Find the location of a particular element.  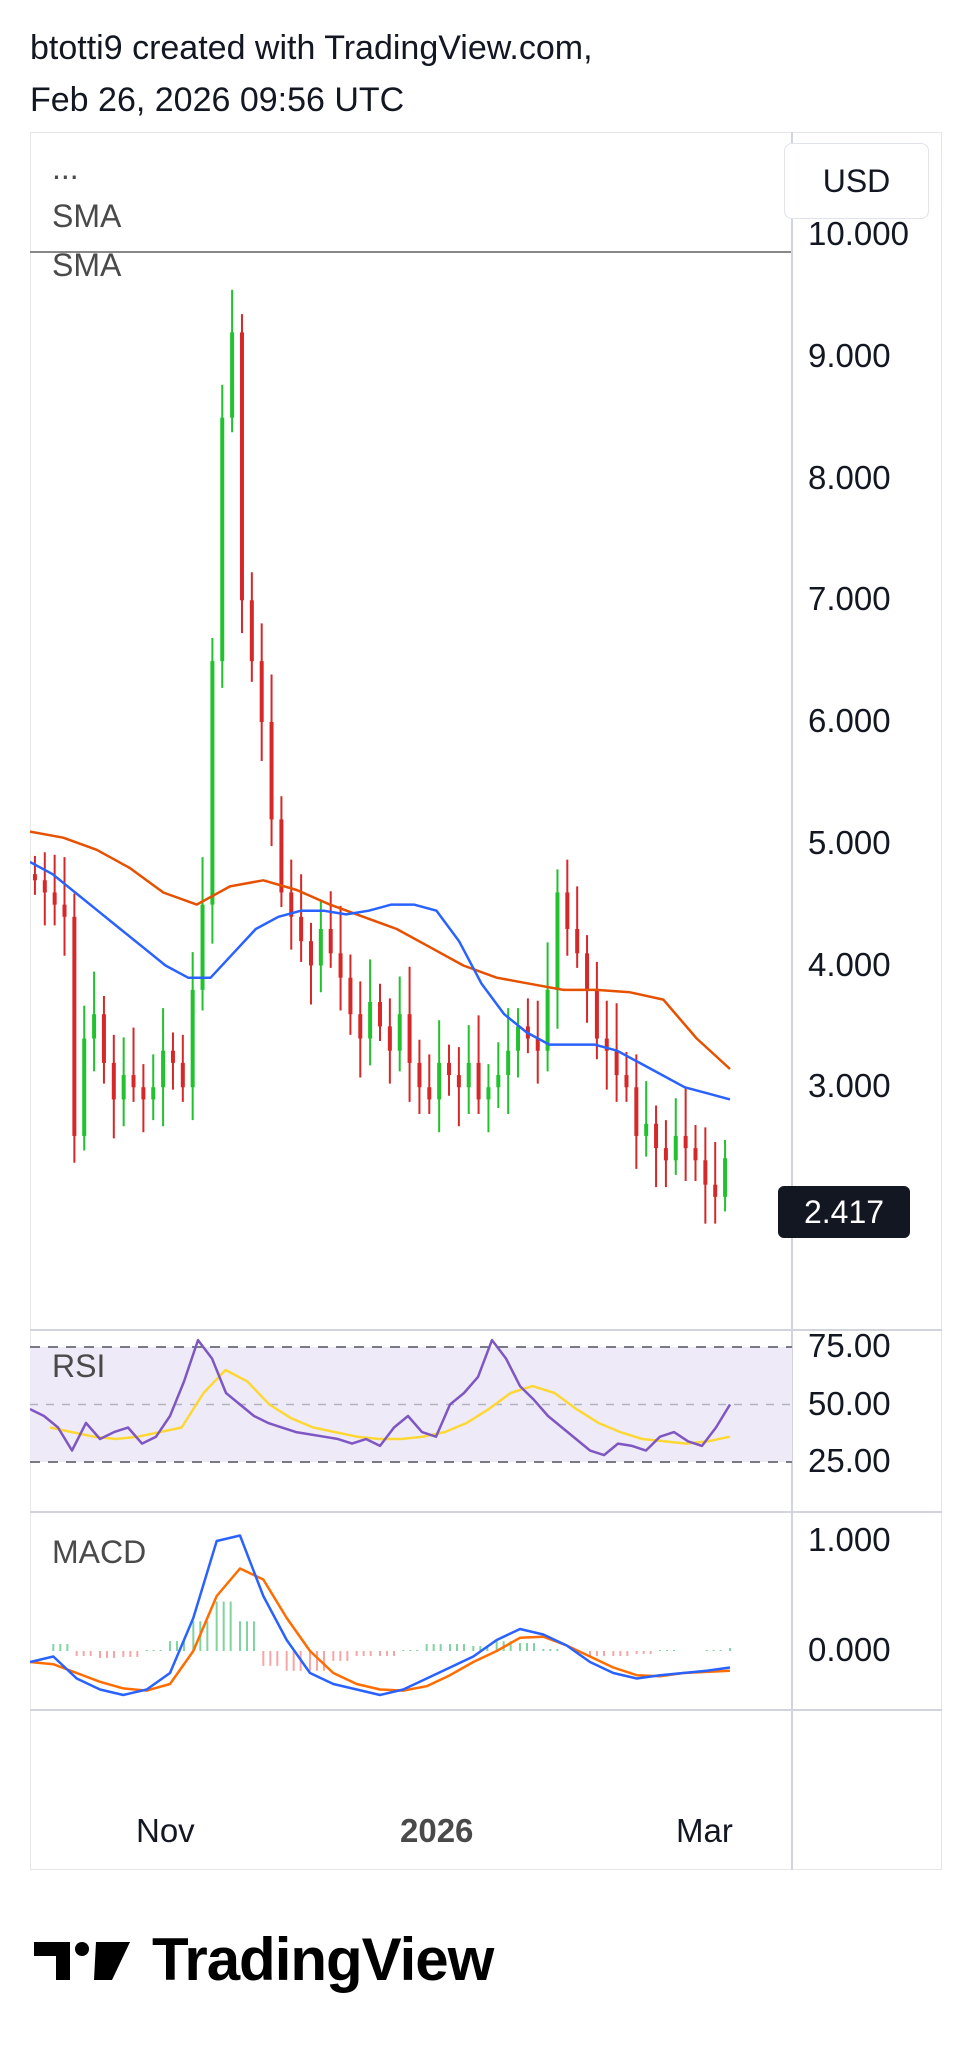

rsi-tick-label: 75.00 is located at coordinates (849, 1345).